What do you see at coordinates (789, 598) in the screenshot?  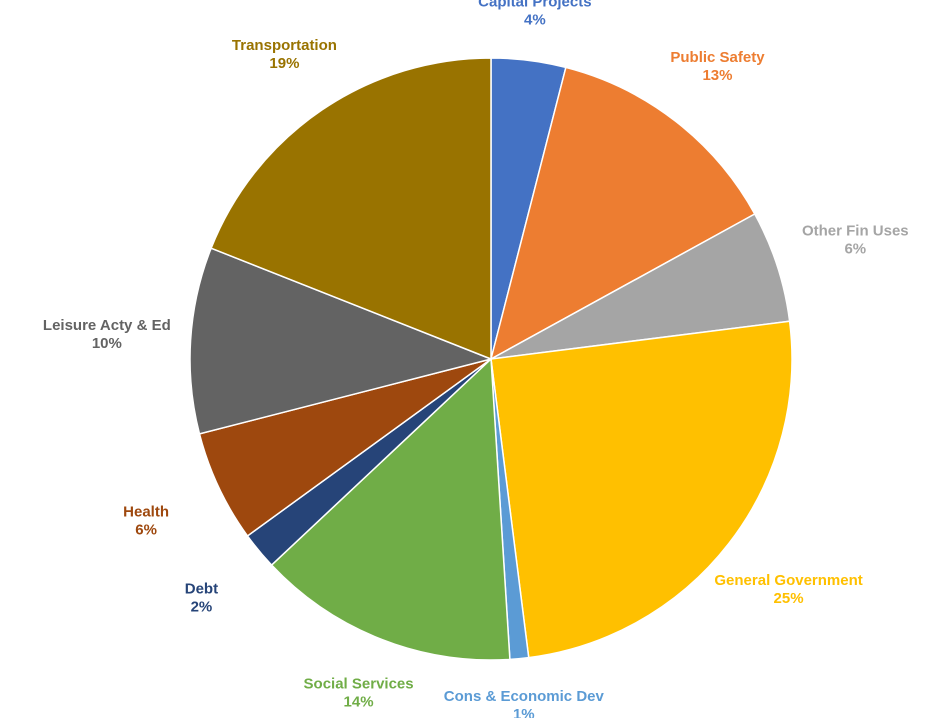 I see `slice-value-label: 25%` at bounding box center [789, 598].